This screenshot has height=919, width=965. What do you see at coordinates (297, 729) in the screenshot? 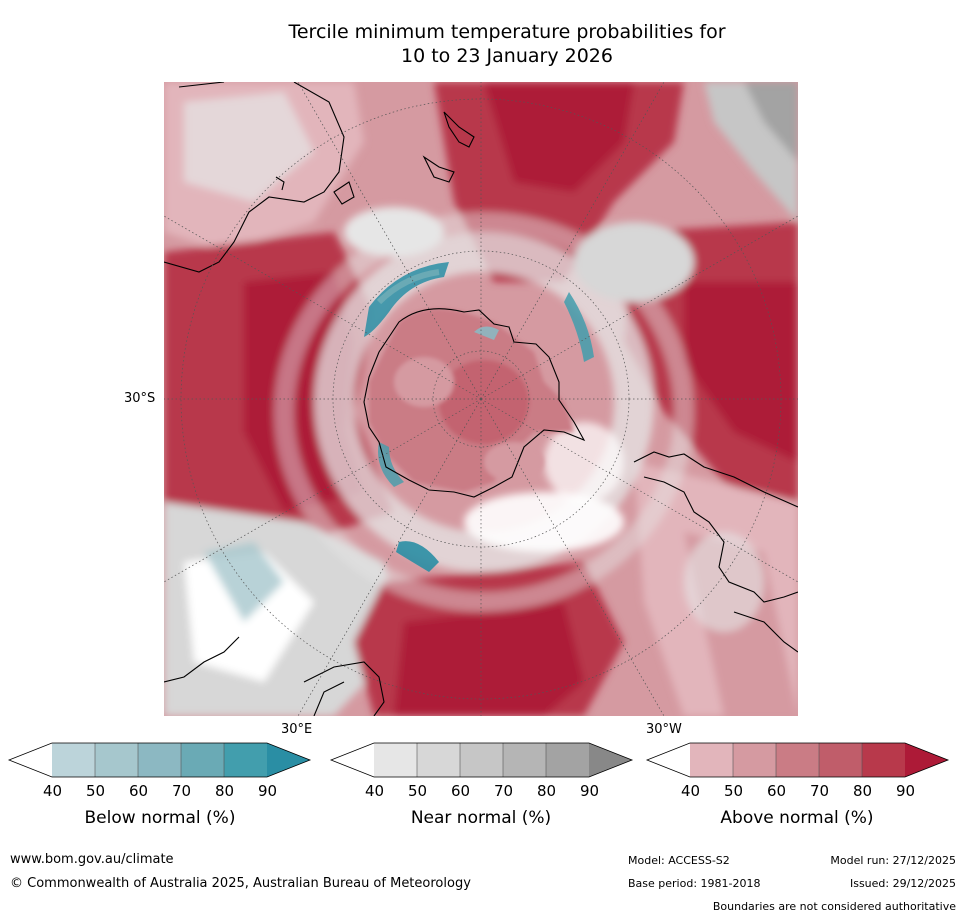
I see `lon-label-30e: 30°E` at bounding box center [297, 729].